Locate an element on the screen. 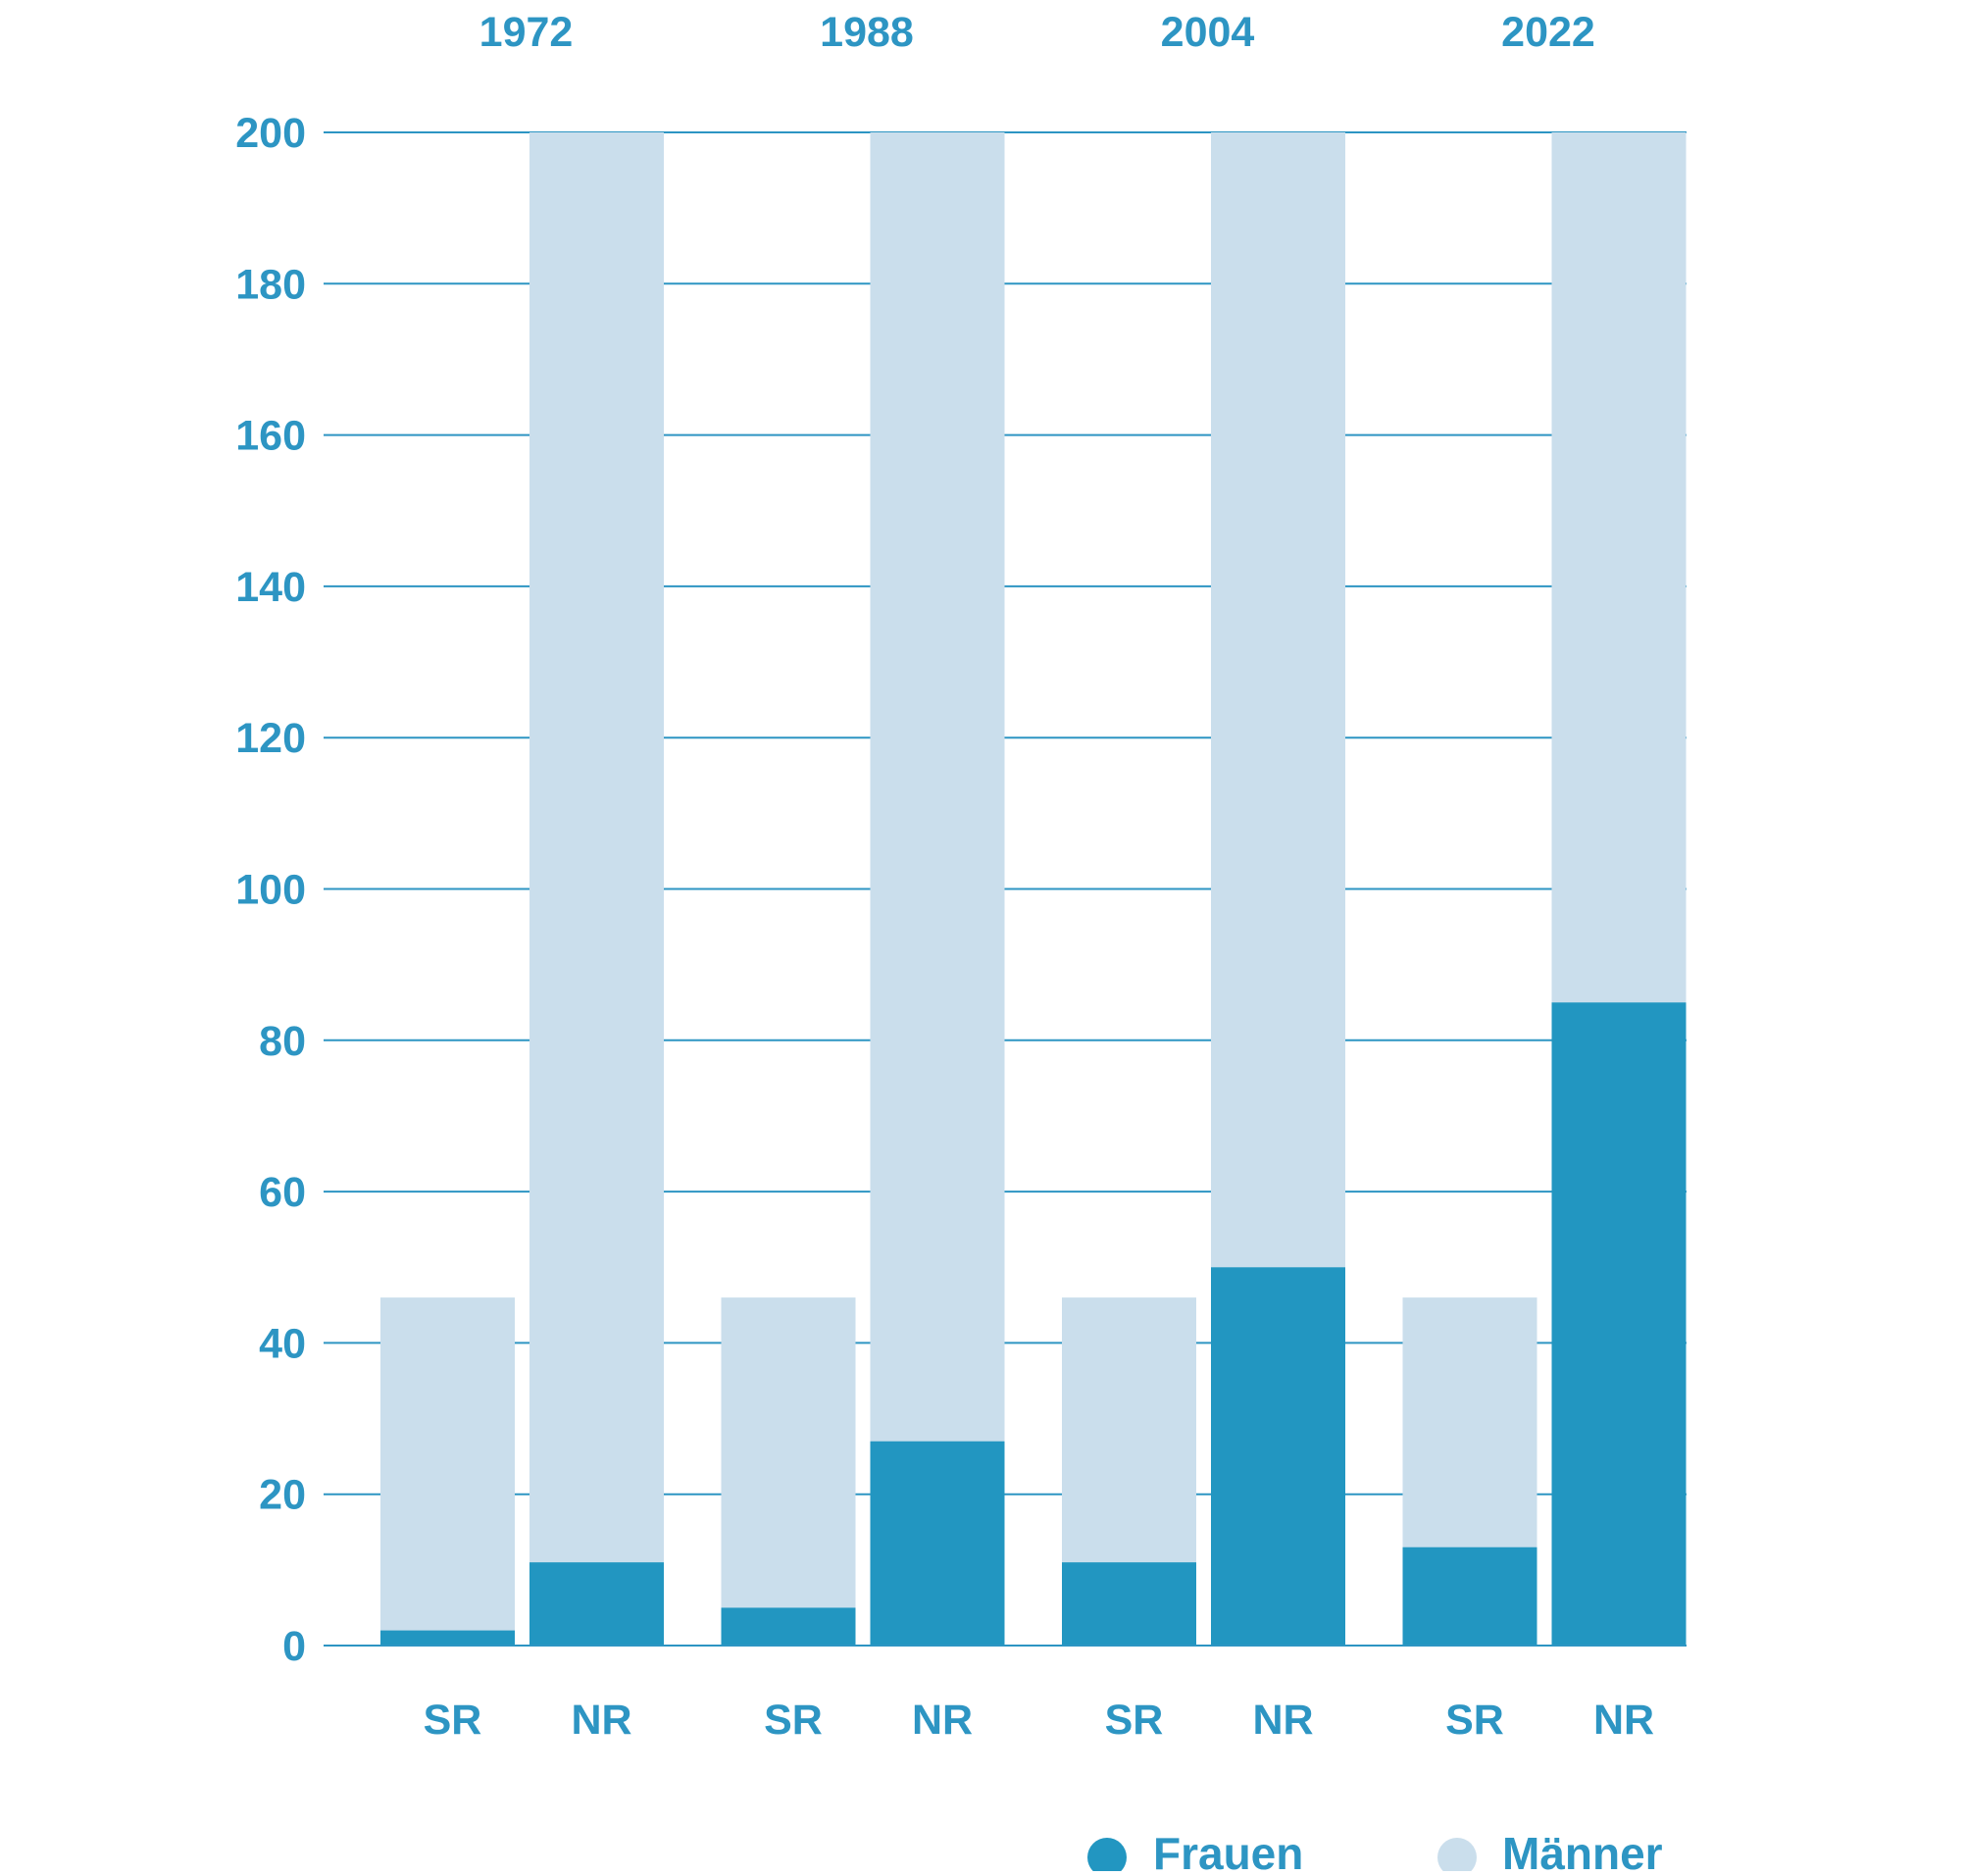 This screenshot has width=1965, height=1876. group-label-1972: 1972 is located at coordinates (526, 32).